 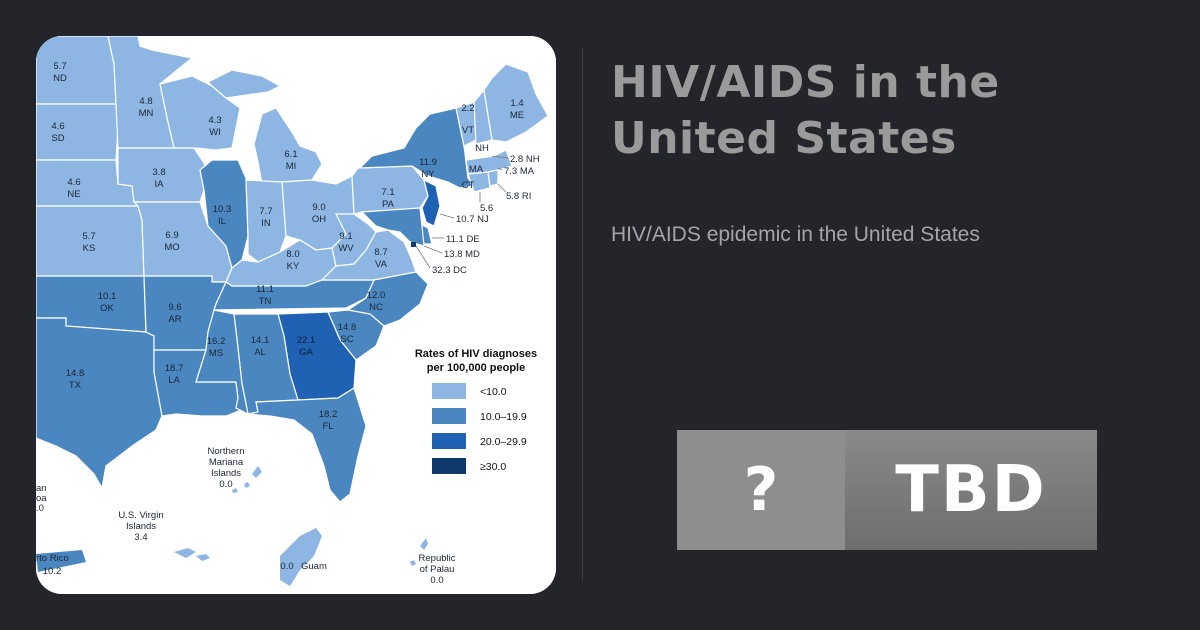 I want to click on rate-md: 13.8, so click(x=453, y=254).